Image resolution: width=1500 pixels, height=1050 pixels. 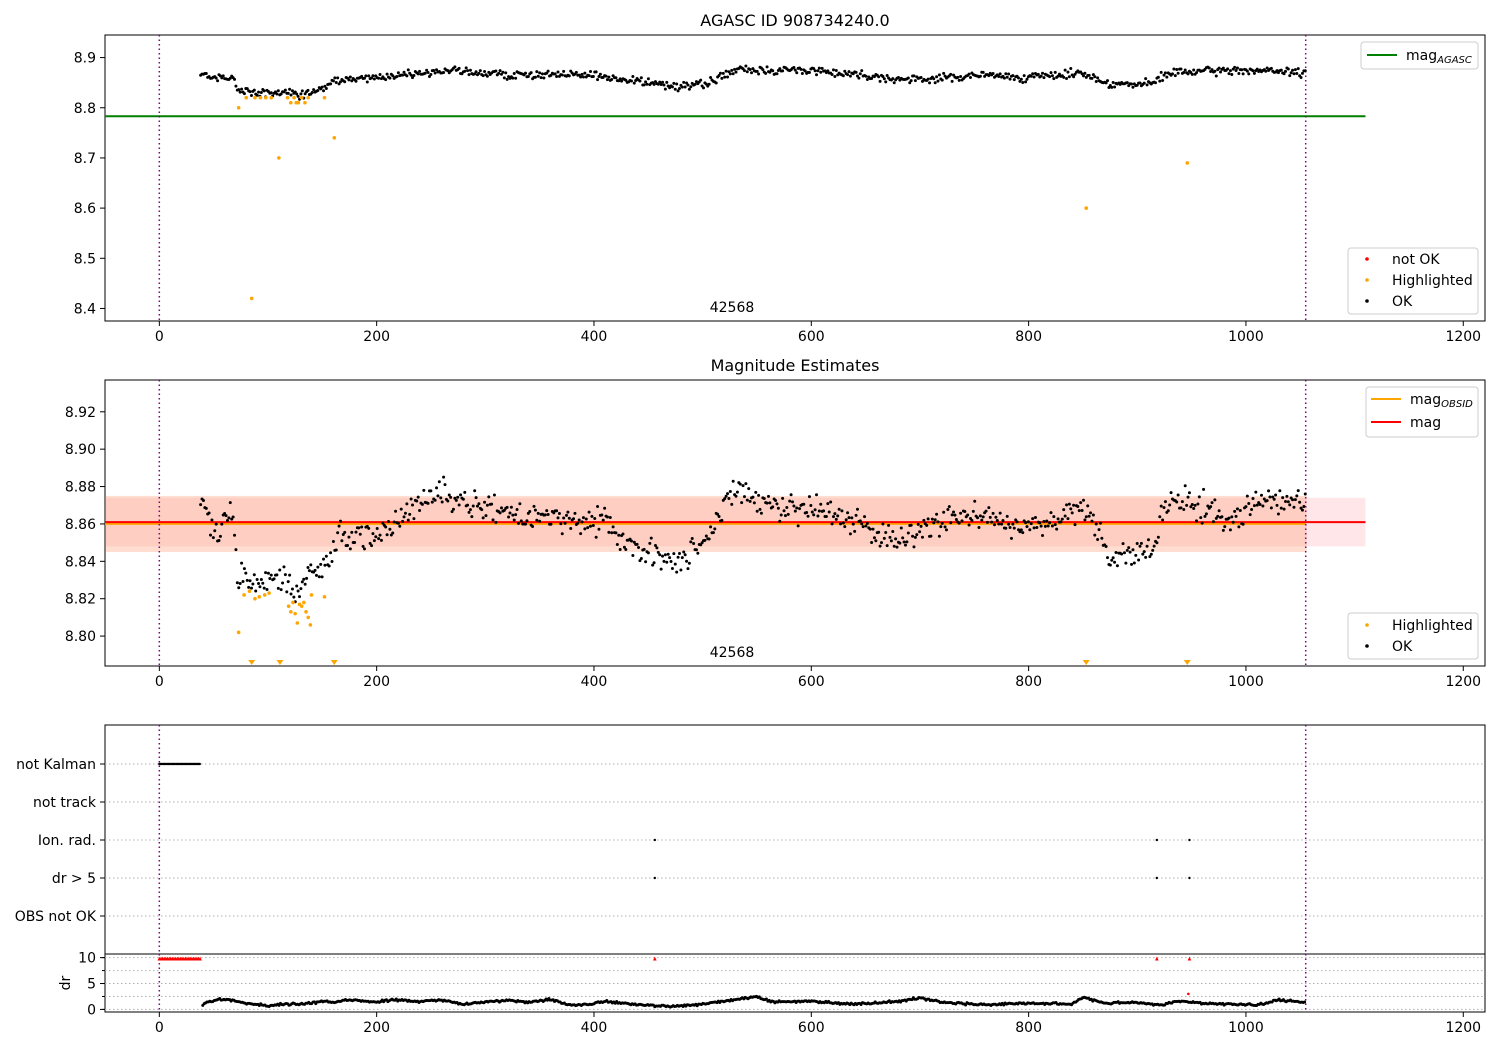 What do you see at coordinates (1413, 636) in the screenshot?
I see `legend-box` at bounding box center [1413, 636].